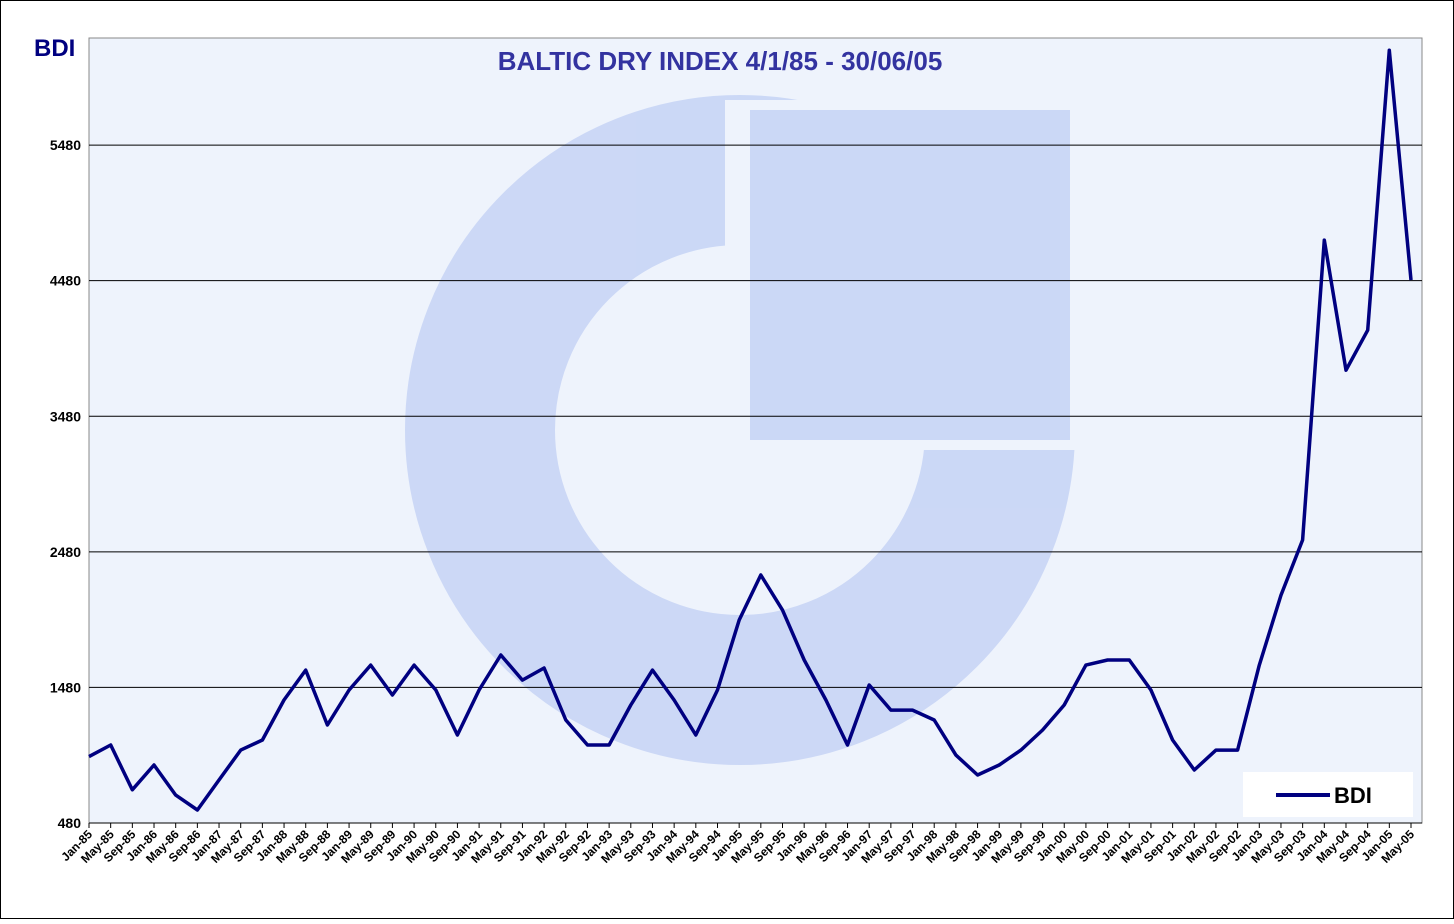 The height and width of the screenshot is (924, 1454). Describe the element at coordinates (65, 145) in the screenshot. I see `y-tick-label: 5480` at that location.